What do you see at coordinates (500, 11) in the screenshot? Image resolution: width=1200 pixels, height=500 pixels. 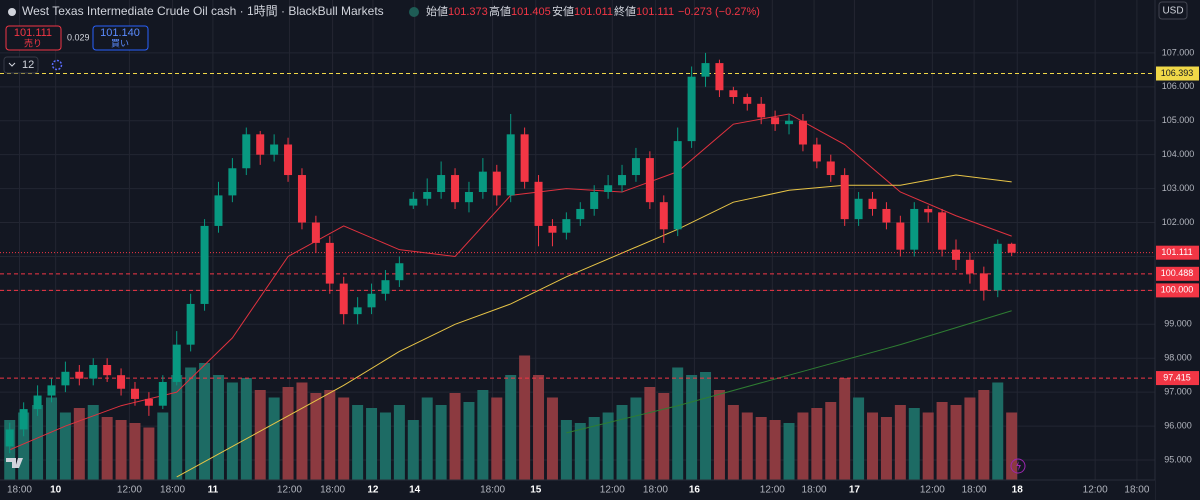 I see `high-label: 高値` at bounding box center [500, 11].